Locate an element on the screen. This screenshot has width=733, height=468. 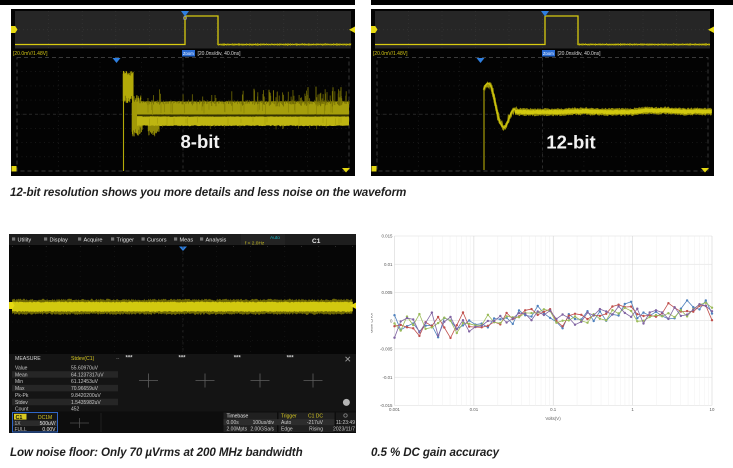
svg-text: Stdev(C1) is located at coordinates (83, 359).